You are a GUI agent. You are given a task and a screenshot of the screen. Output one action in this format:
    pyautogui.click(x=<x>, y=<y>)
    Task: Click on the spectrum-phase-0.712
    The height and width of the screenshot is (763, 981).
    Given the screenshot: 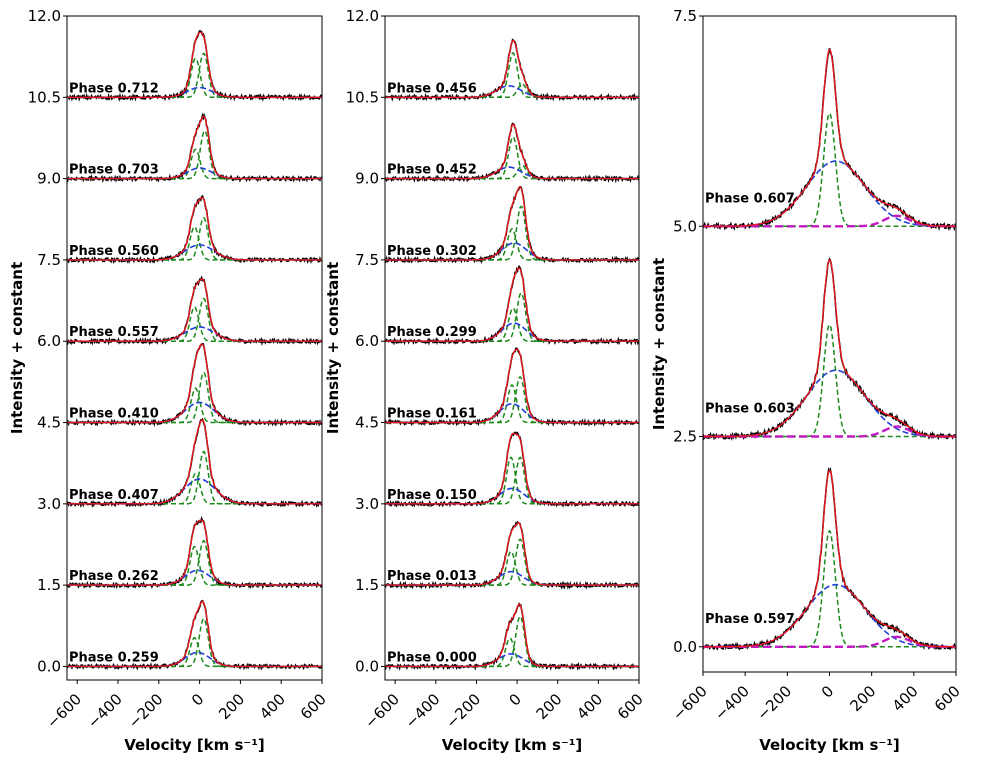 What is the action you would take?
    pyautogui.click(x=194, y=66)
    